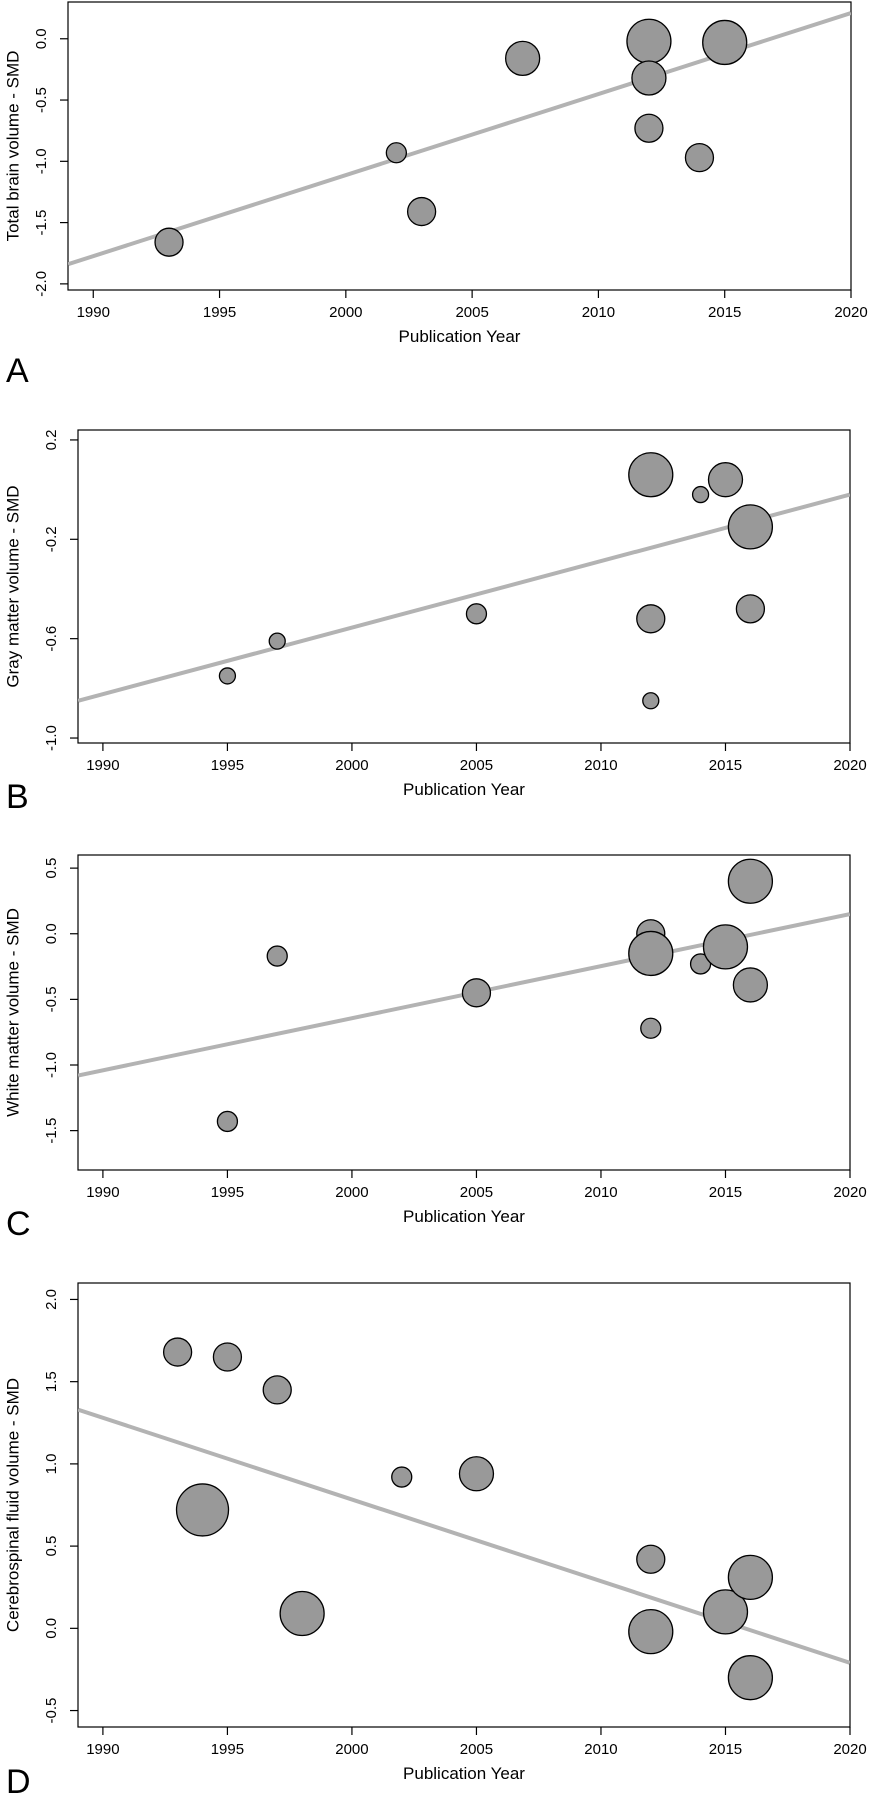 This screenshot has width=872, height=1800. Describe the element at coordinates (12, 1012) in the screenshot. I see `y-axis-title-C: White matter volume - SMD` at that location.